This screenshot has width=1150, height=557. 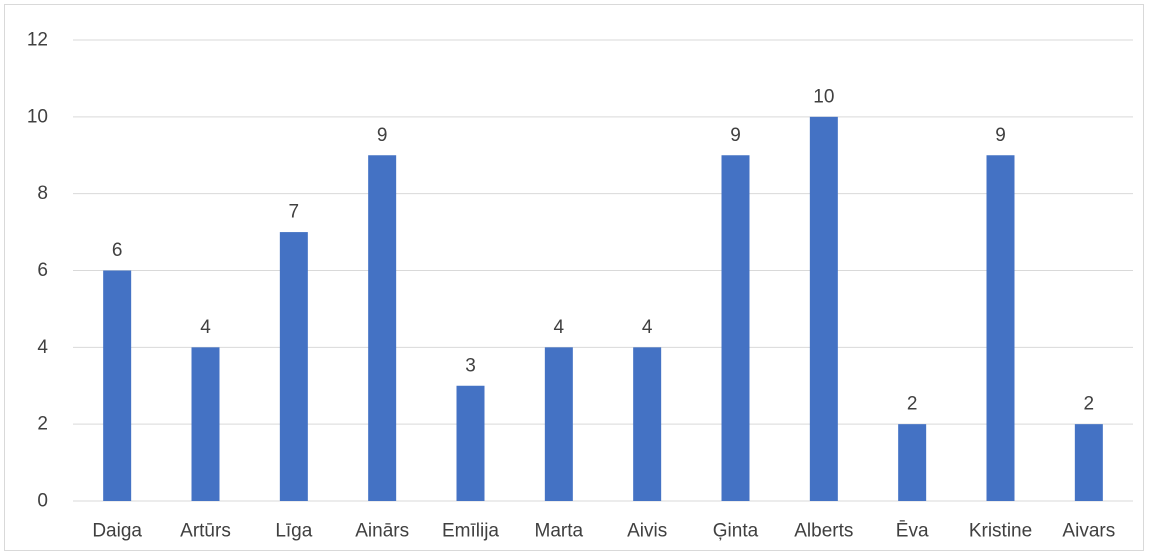 What do you see at coordinates (37, 116) in the screenshot?
I see `y-tick-label: 10` at bounding box center [37, 116].